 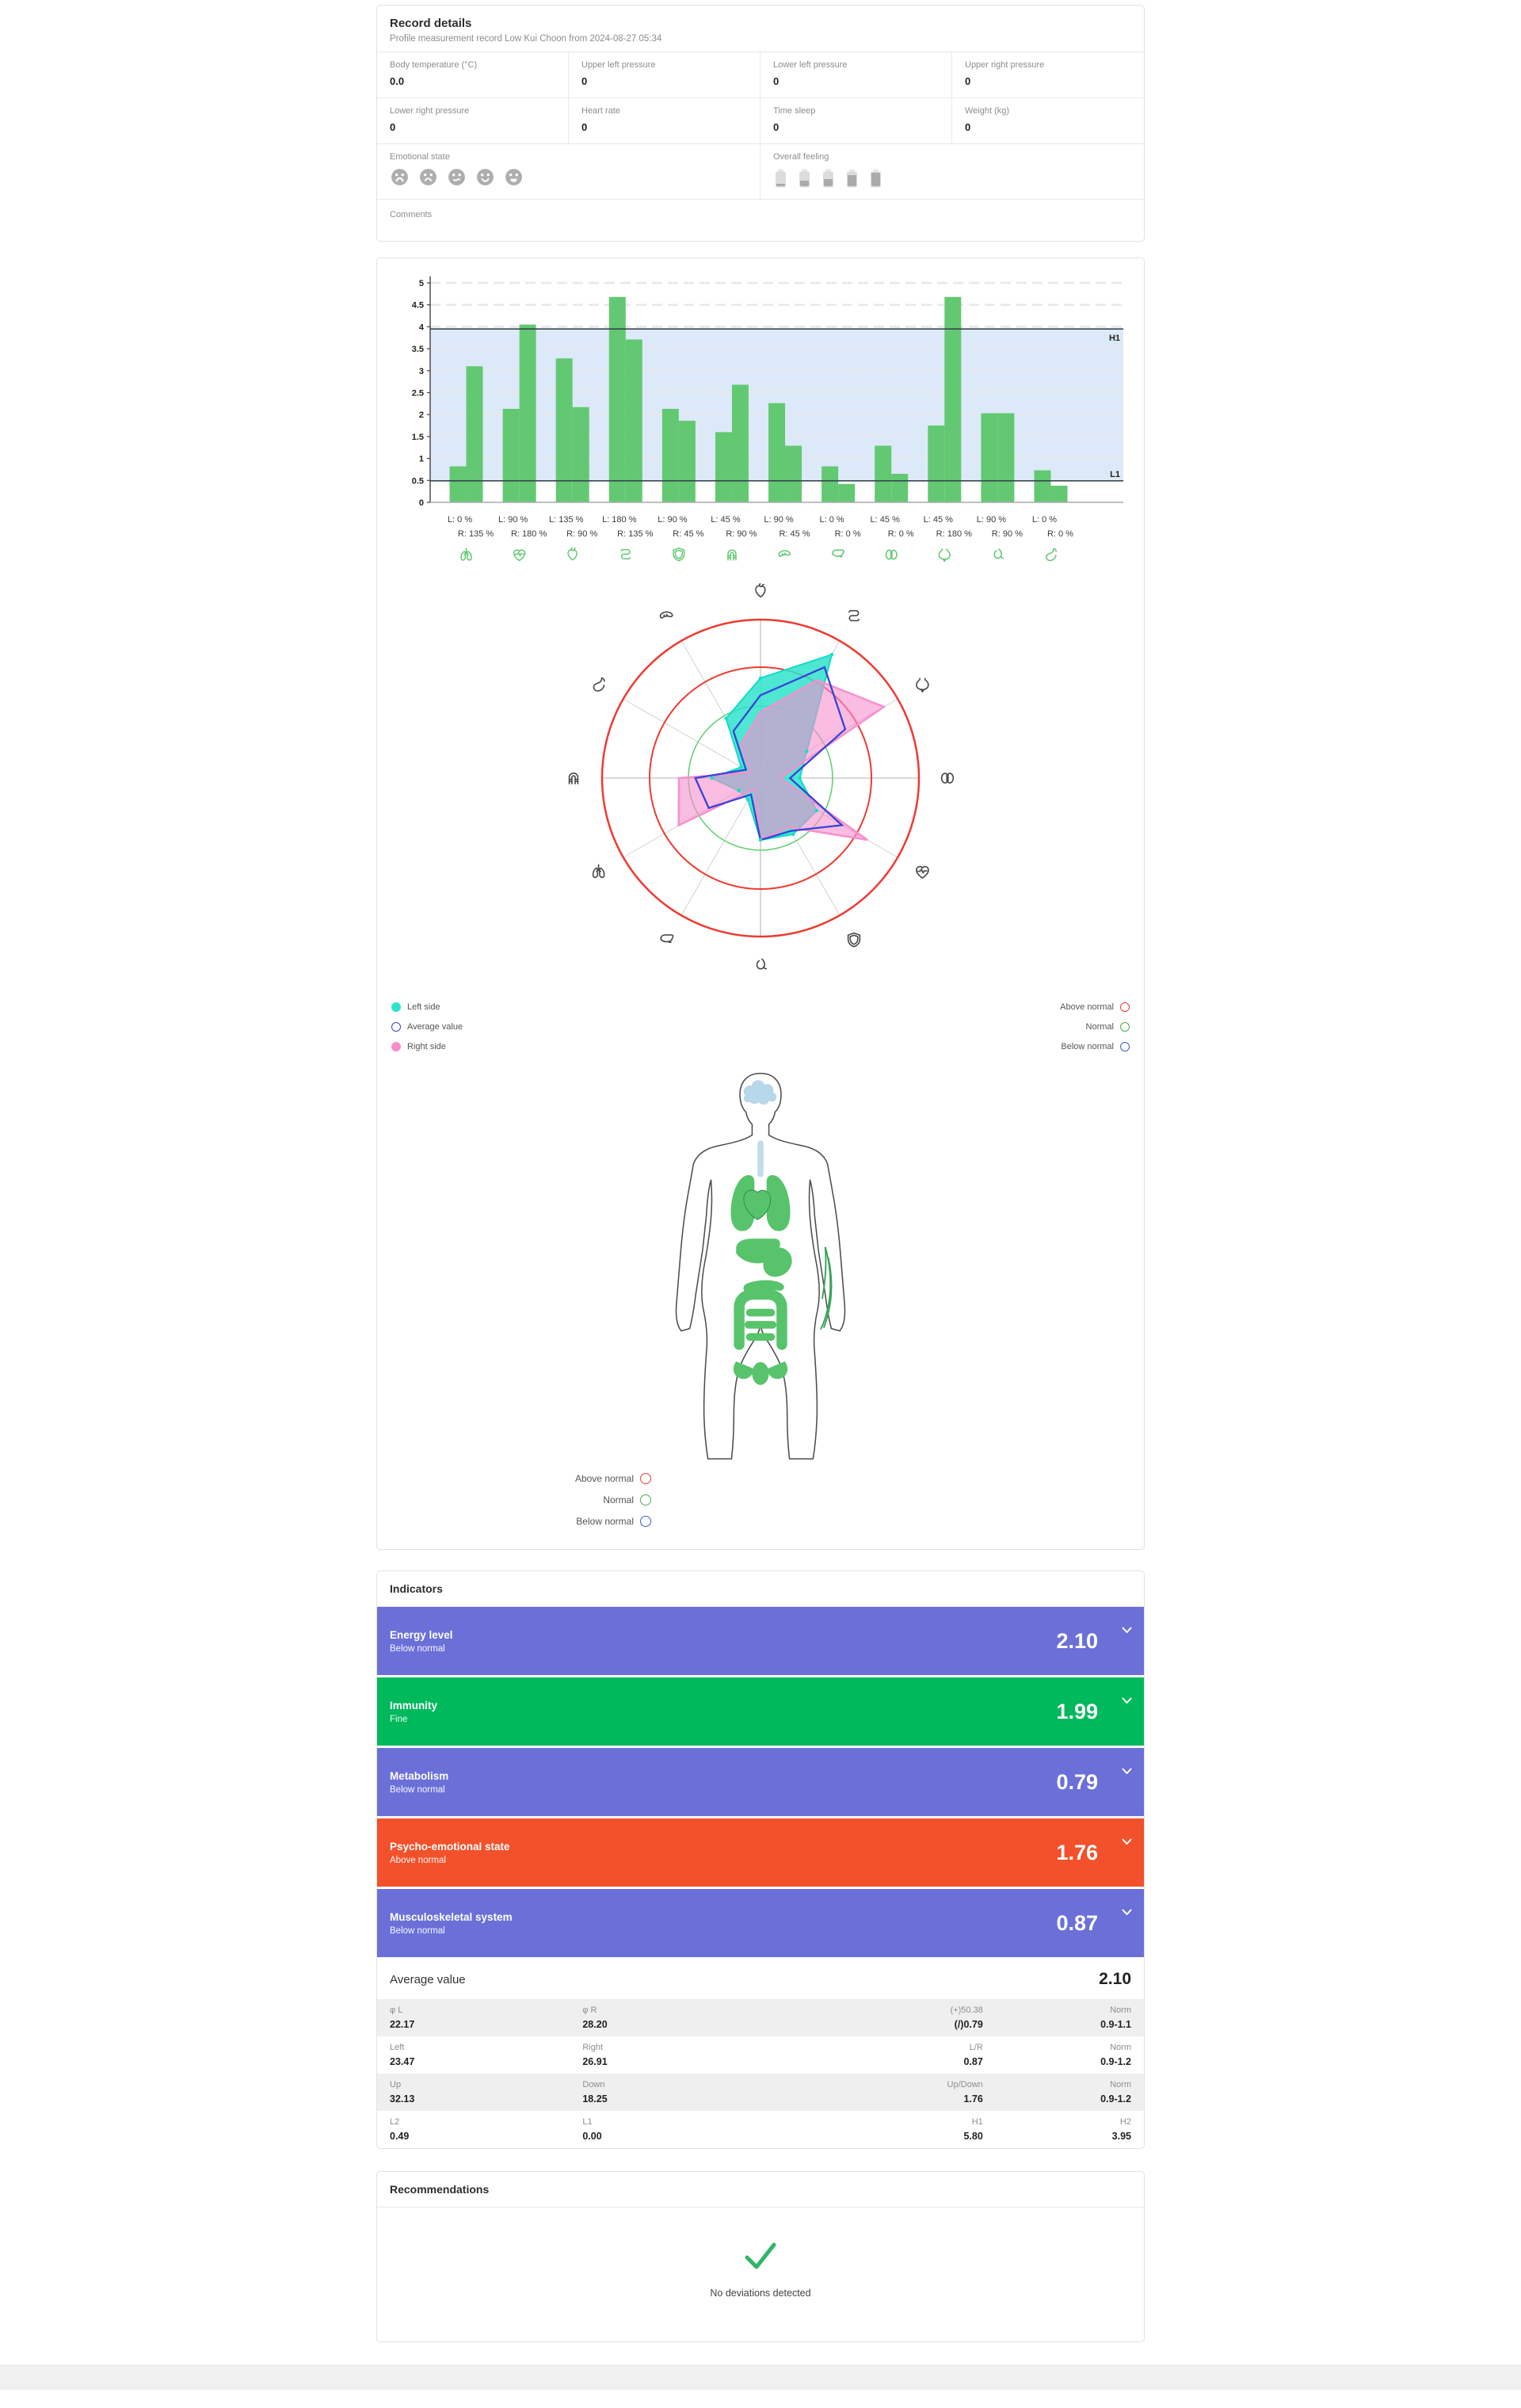 What do you see at coordinates (420, 157) in the screenshot?
I see `emotional-state-label: Emotional state` at bounding box center [420, 157].